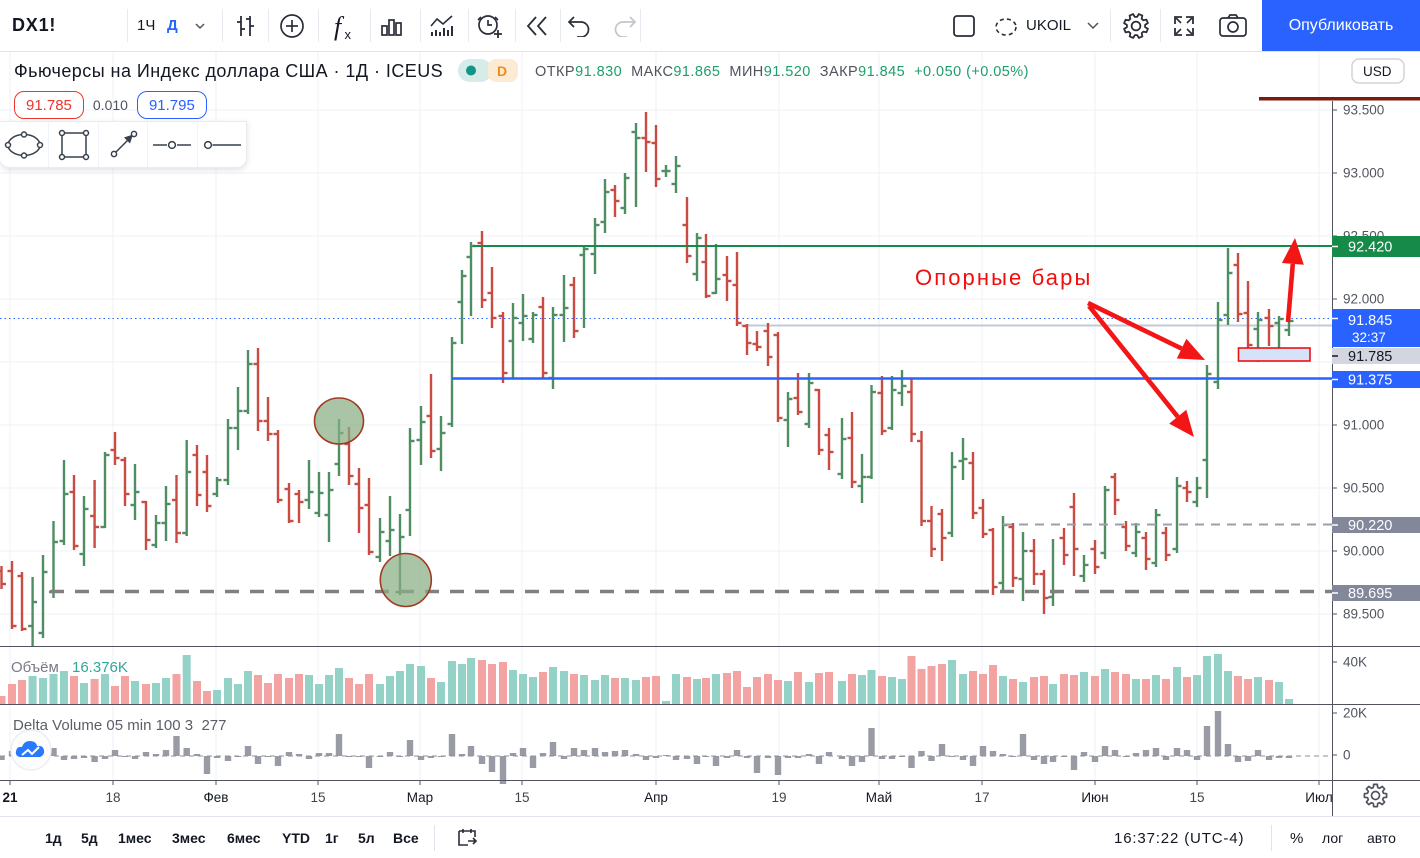 The height and width of the screenshot is (858, 1420). Describe the element at coordinates (1355, 713) in the screenshot. I see `svg-text: 20K` at that location.